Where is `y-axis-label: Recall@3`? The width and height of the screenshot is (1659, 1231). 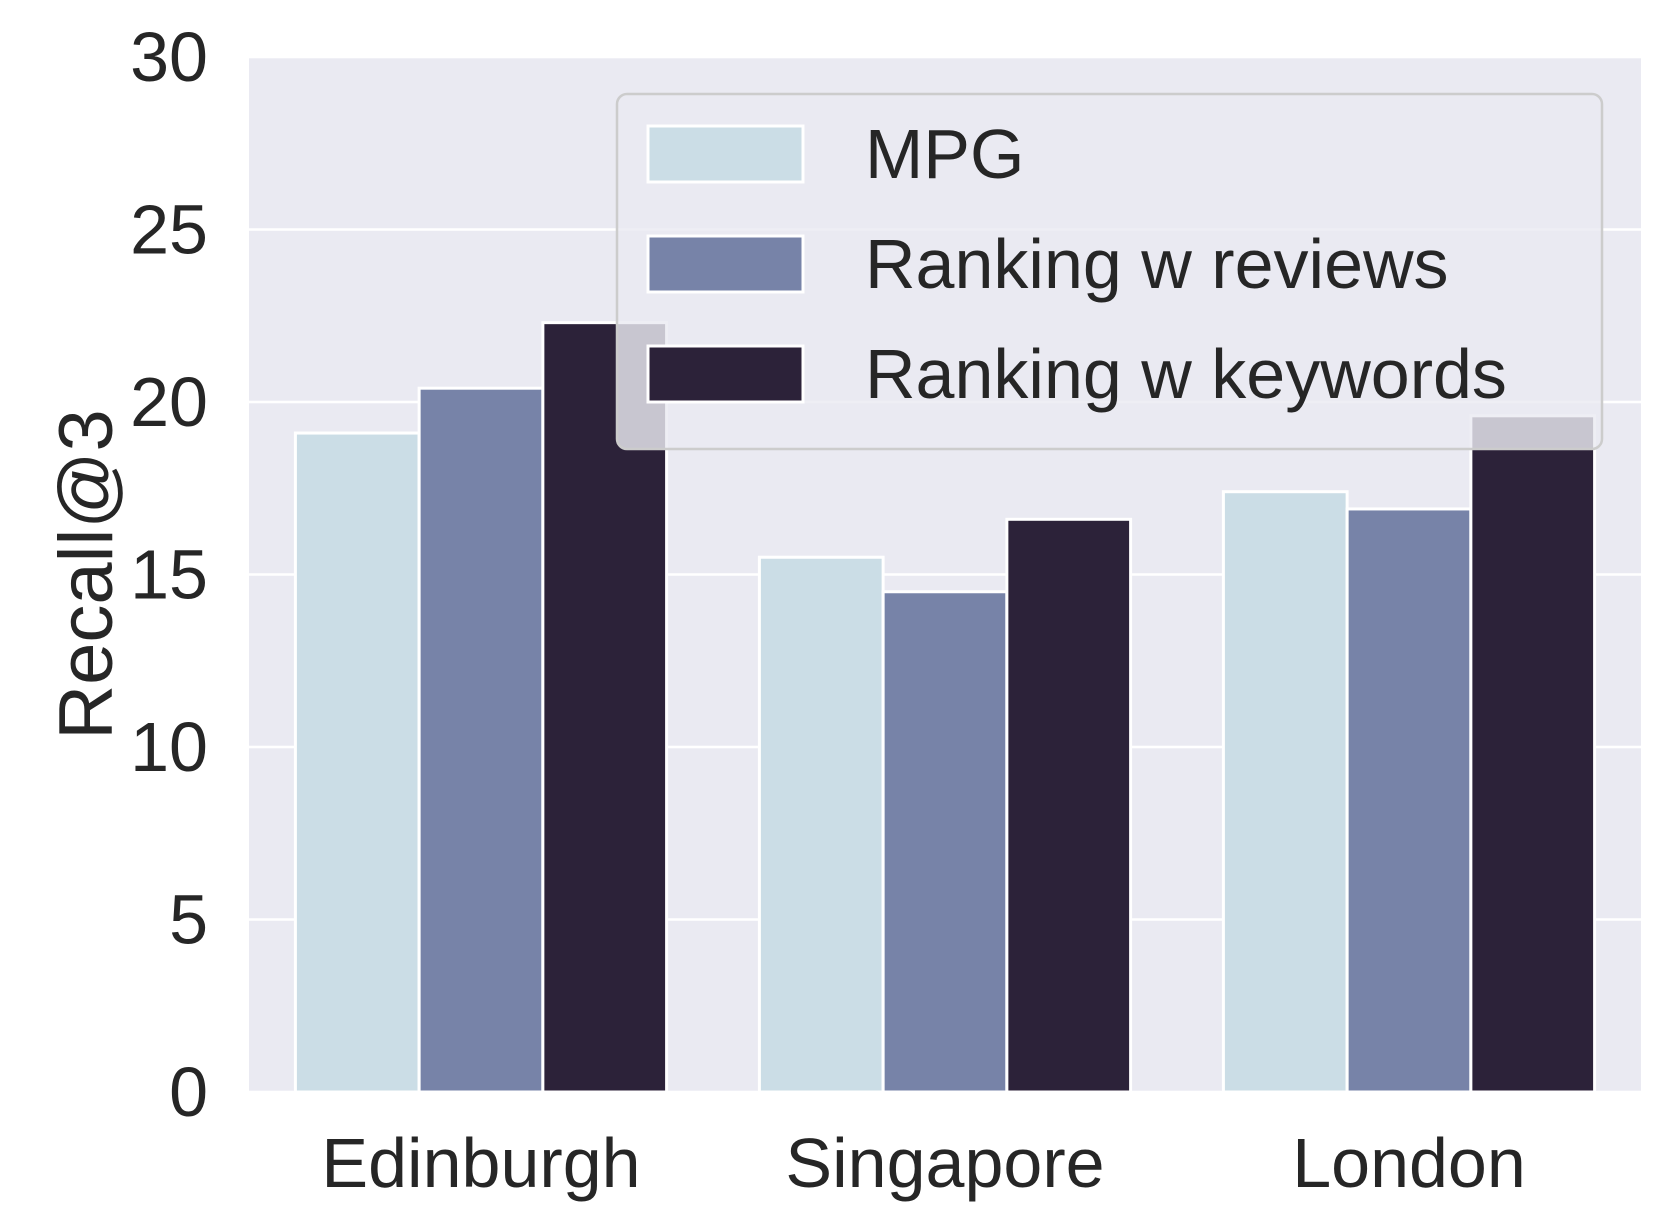
y-axis-label: Recall@3 is located at coordinates (86, 574).